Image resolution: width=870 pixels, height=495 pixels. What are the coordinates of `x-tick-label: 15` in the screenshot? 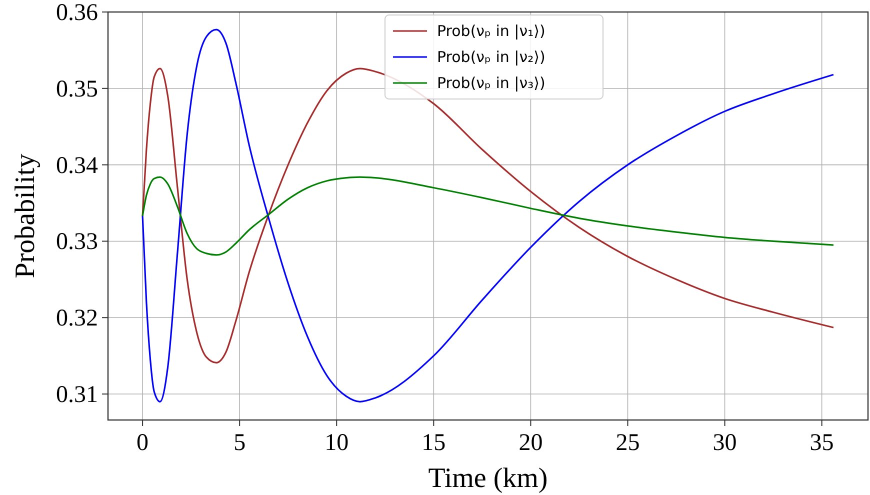 It's located at (434, 443).